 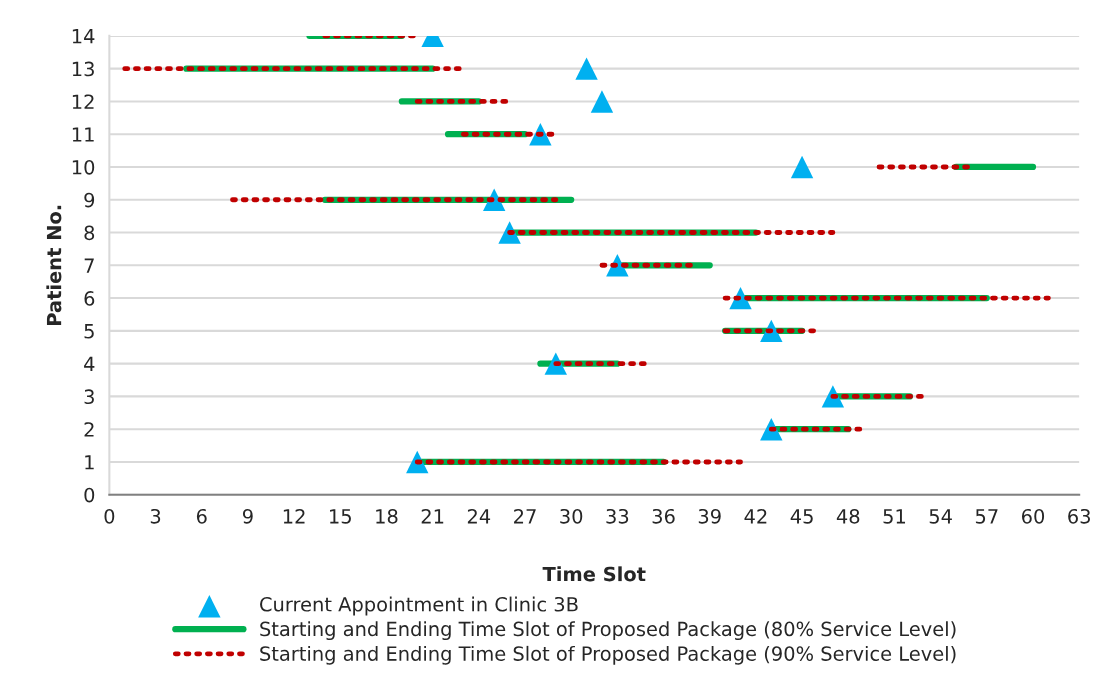 What do you see at coordinates (89, 233) in the screenshot?
I see `y-tick-label: 8` at bounding box center [89, 233].